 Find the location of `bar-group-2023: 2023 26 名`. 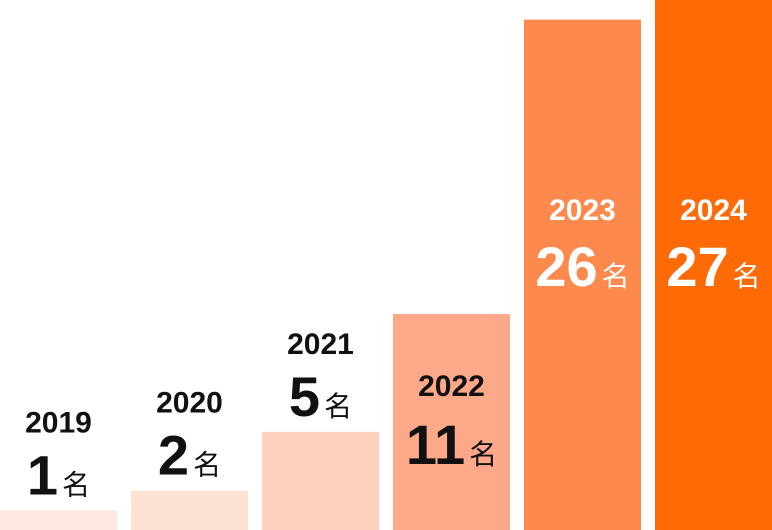

bar-group-2023: 2023 26 名 is located at coordinates (582, 274).